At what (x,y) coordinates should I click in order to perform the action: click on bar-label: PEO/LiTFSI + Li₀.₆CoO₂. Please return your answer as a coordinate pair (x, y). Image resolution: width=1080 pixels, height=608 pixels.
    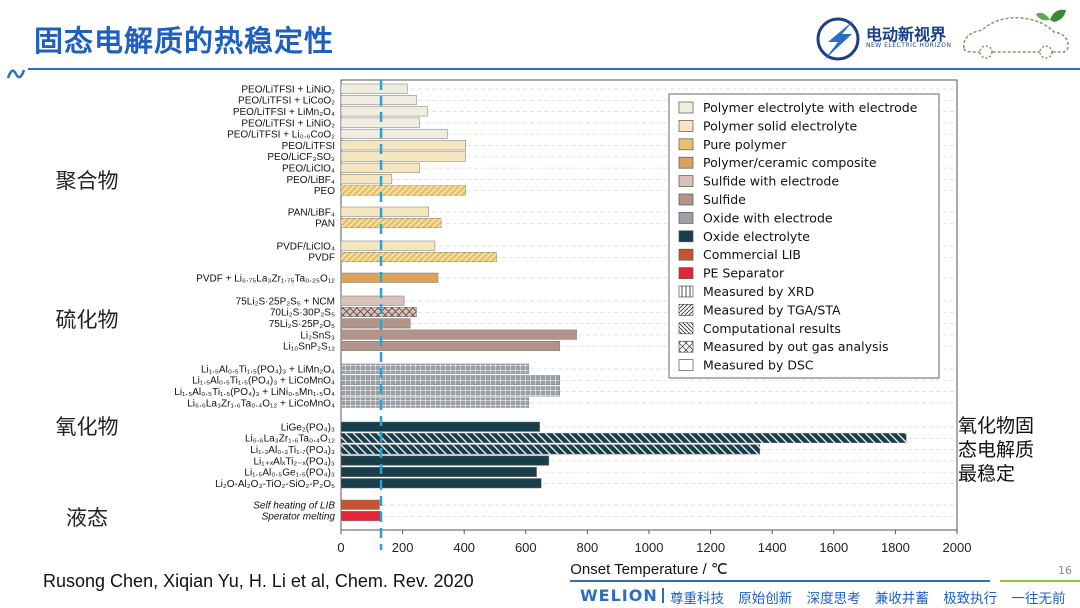
    Looking at the image, I should click on (281, 135).